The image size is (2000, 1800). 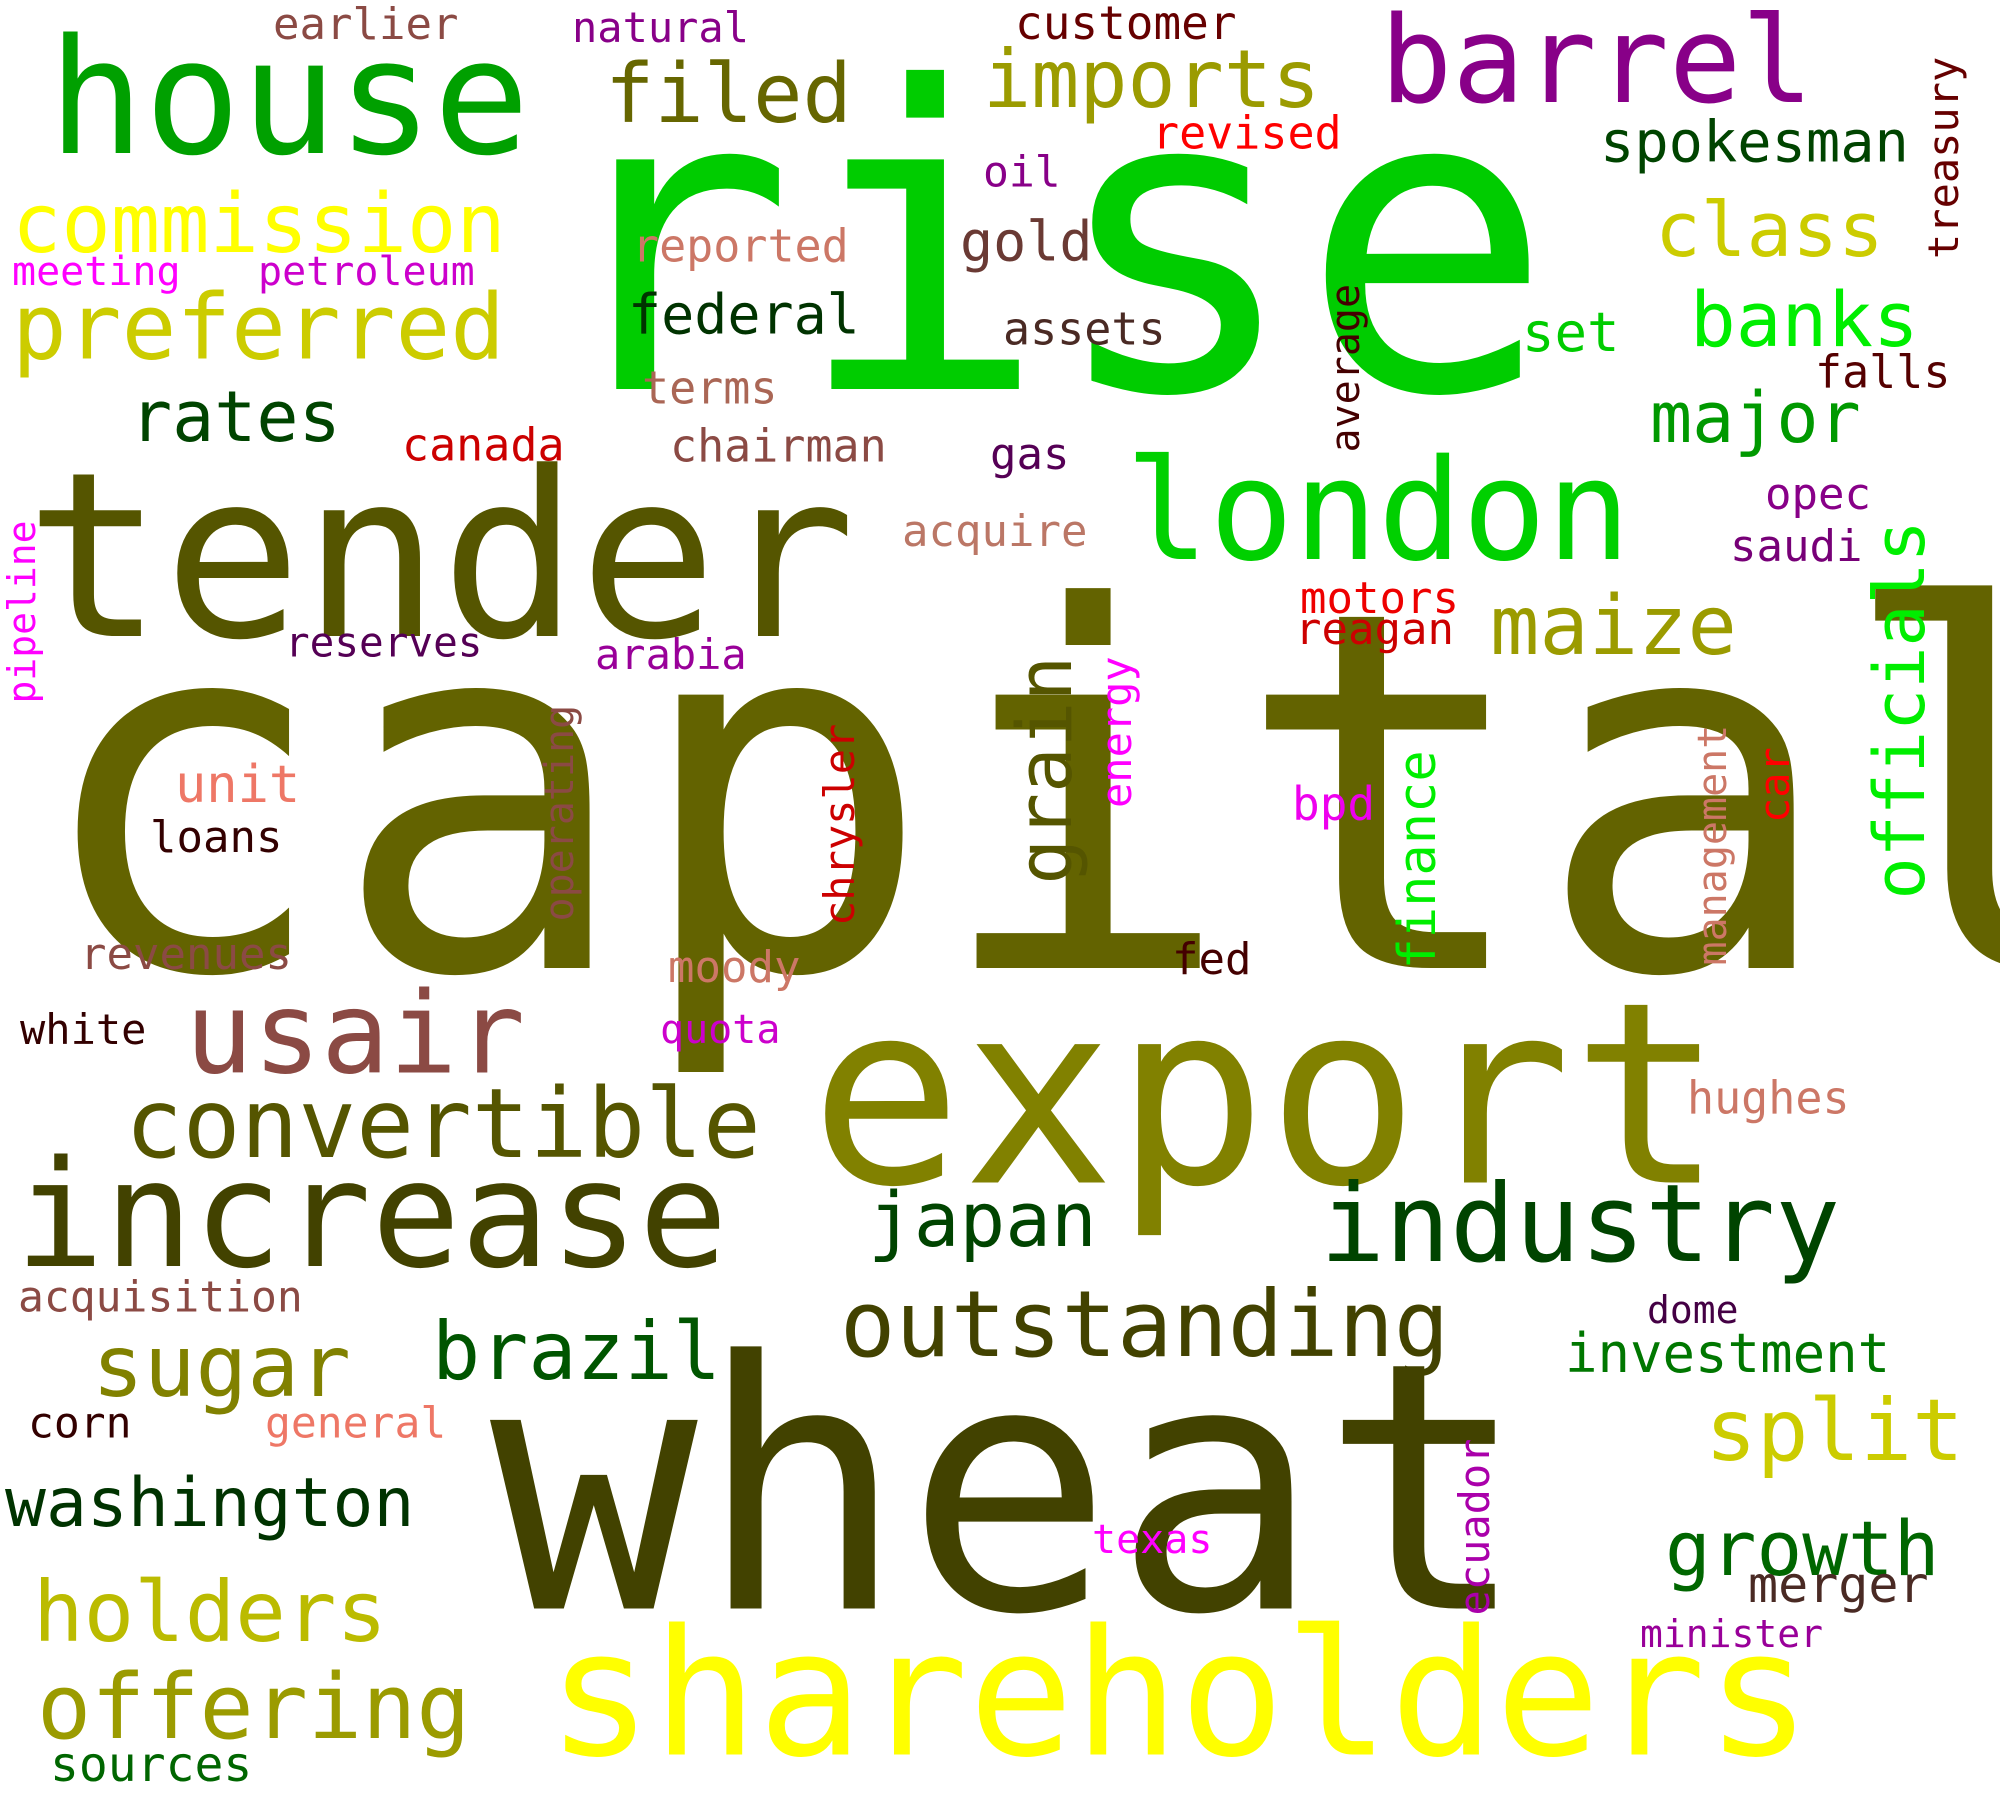 I want to click on word-federal: federal, so click(x=744, y=314).